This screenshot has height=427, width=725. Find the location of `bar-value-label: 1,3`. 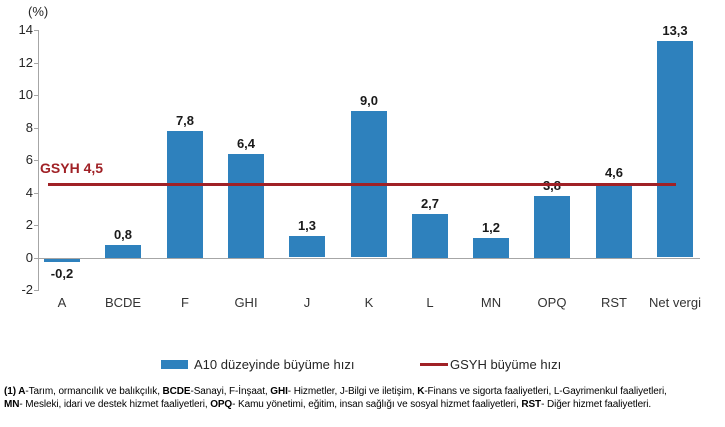

bar-value-label: 1,3 is located at coordinates (307, 225).